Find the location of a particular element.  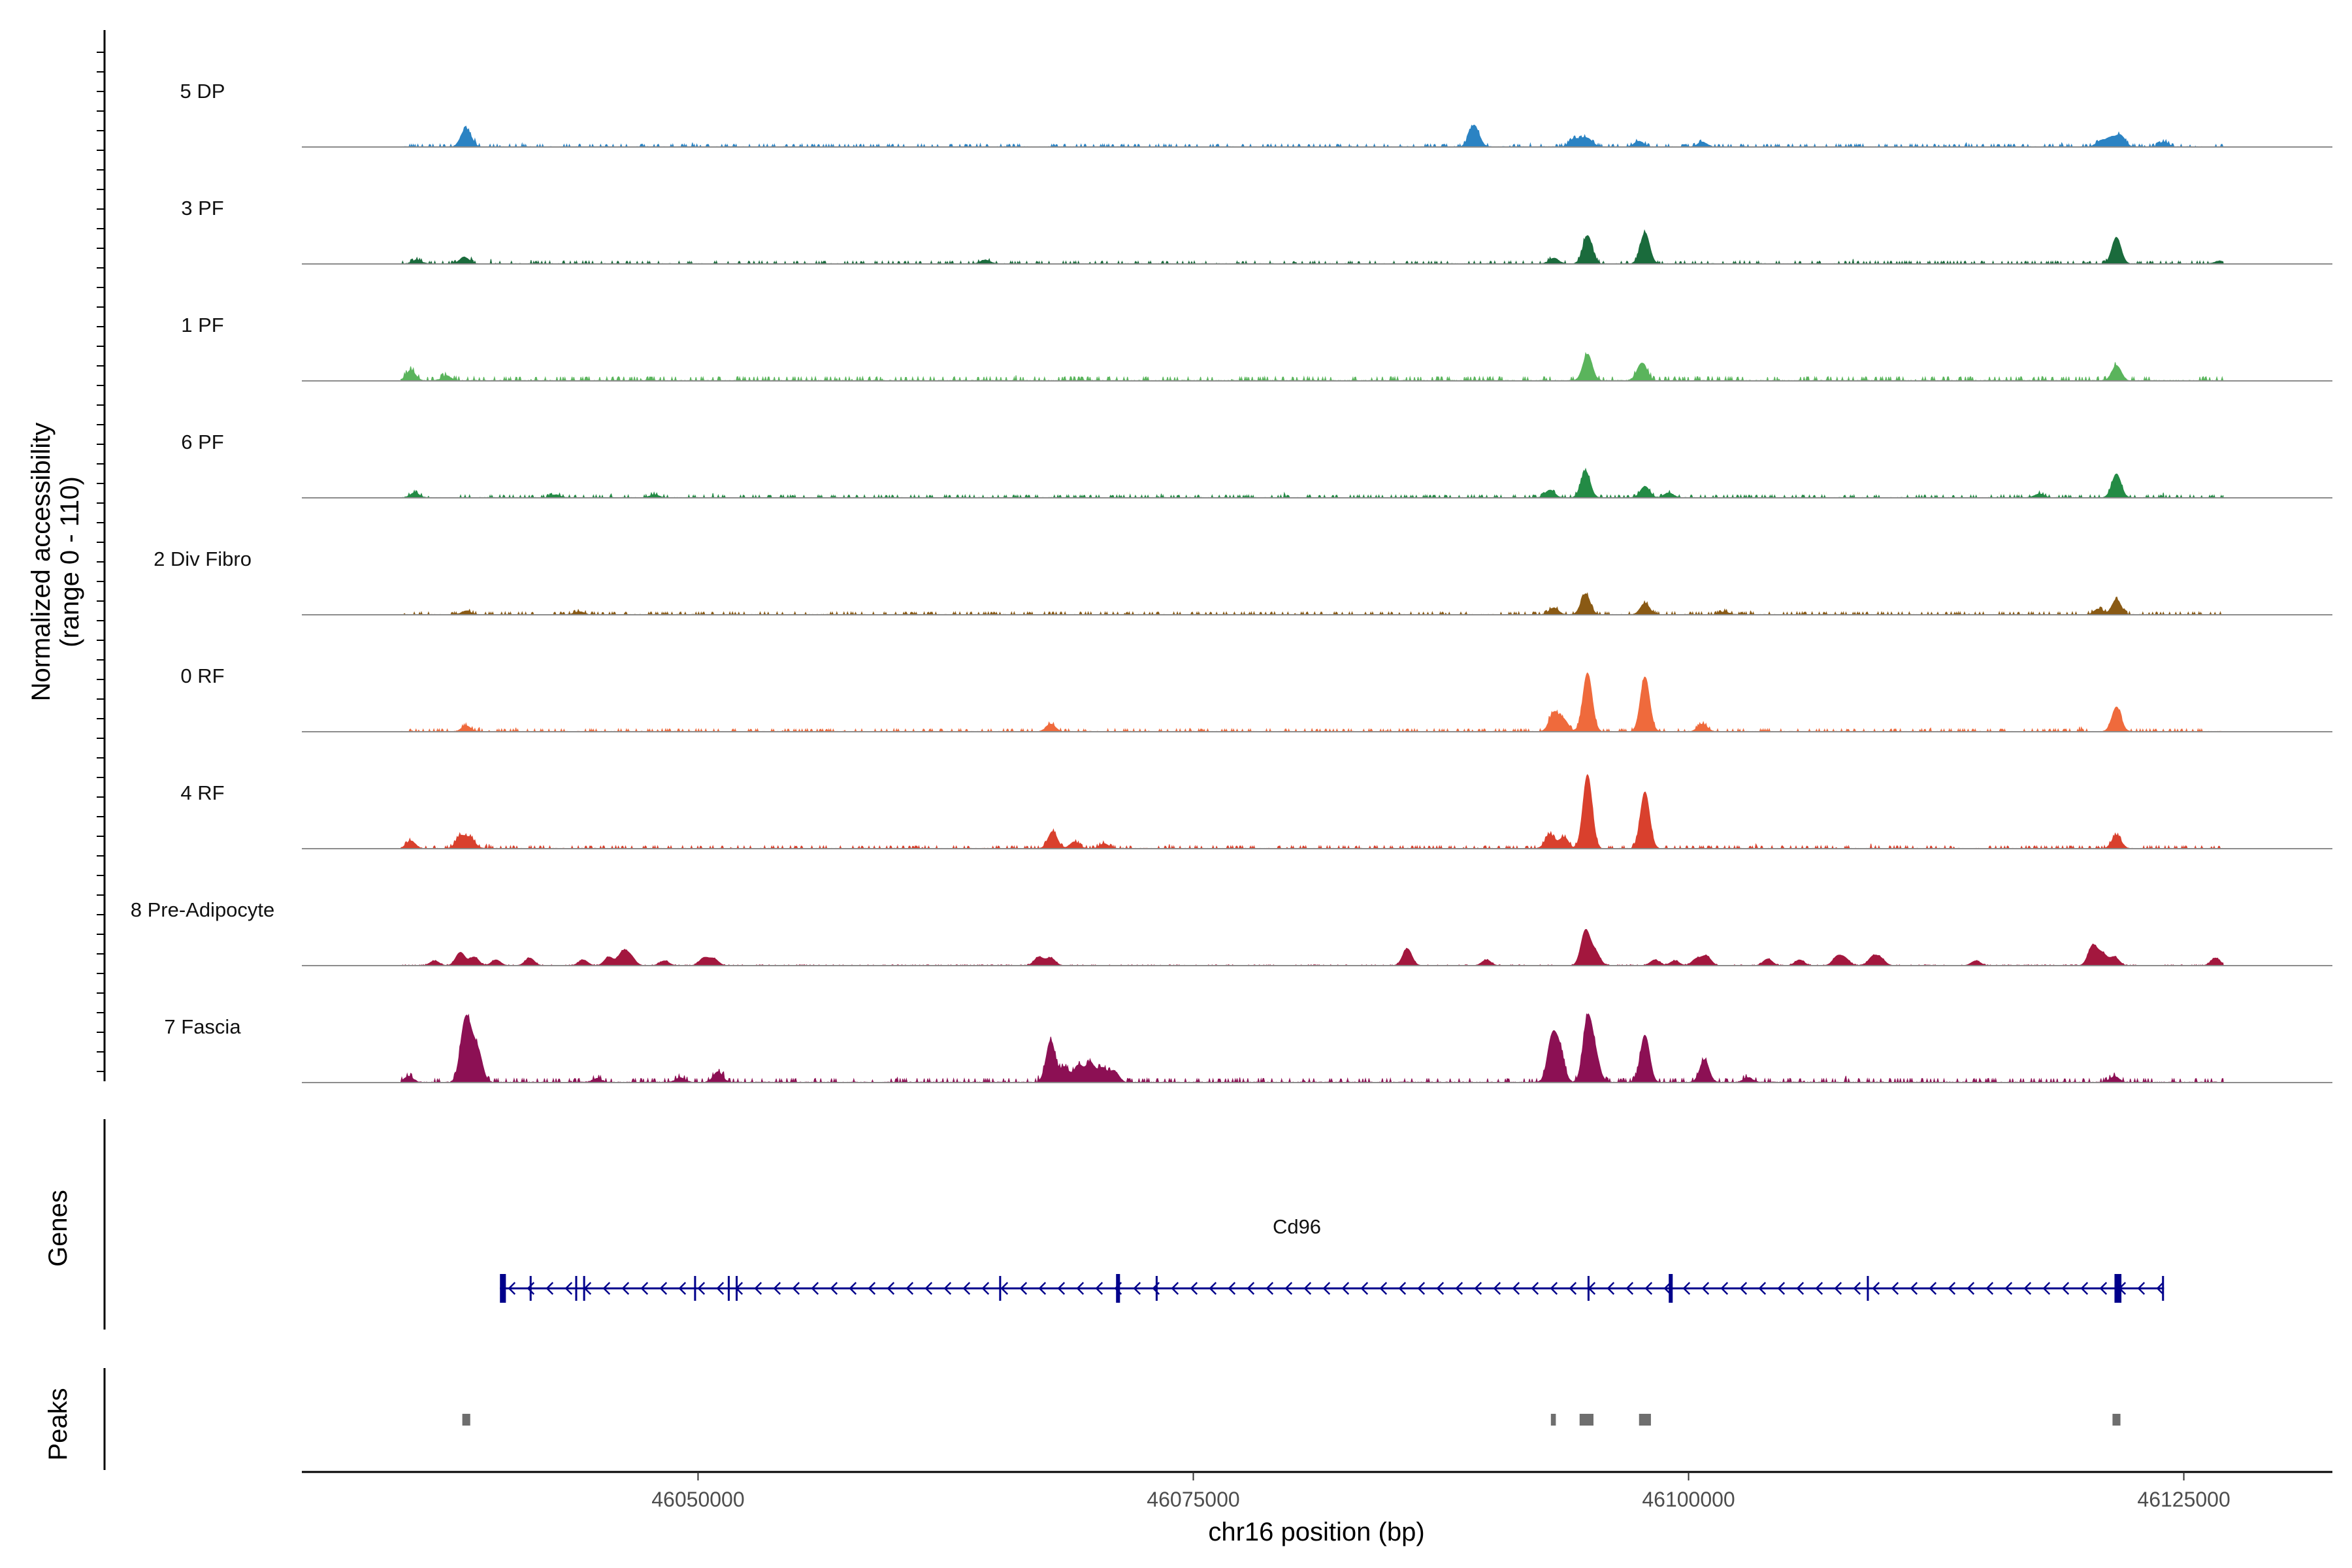

y-axis-title-line2: (range 0 - 110) is located at coordinates (70, 561).